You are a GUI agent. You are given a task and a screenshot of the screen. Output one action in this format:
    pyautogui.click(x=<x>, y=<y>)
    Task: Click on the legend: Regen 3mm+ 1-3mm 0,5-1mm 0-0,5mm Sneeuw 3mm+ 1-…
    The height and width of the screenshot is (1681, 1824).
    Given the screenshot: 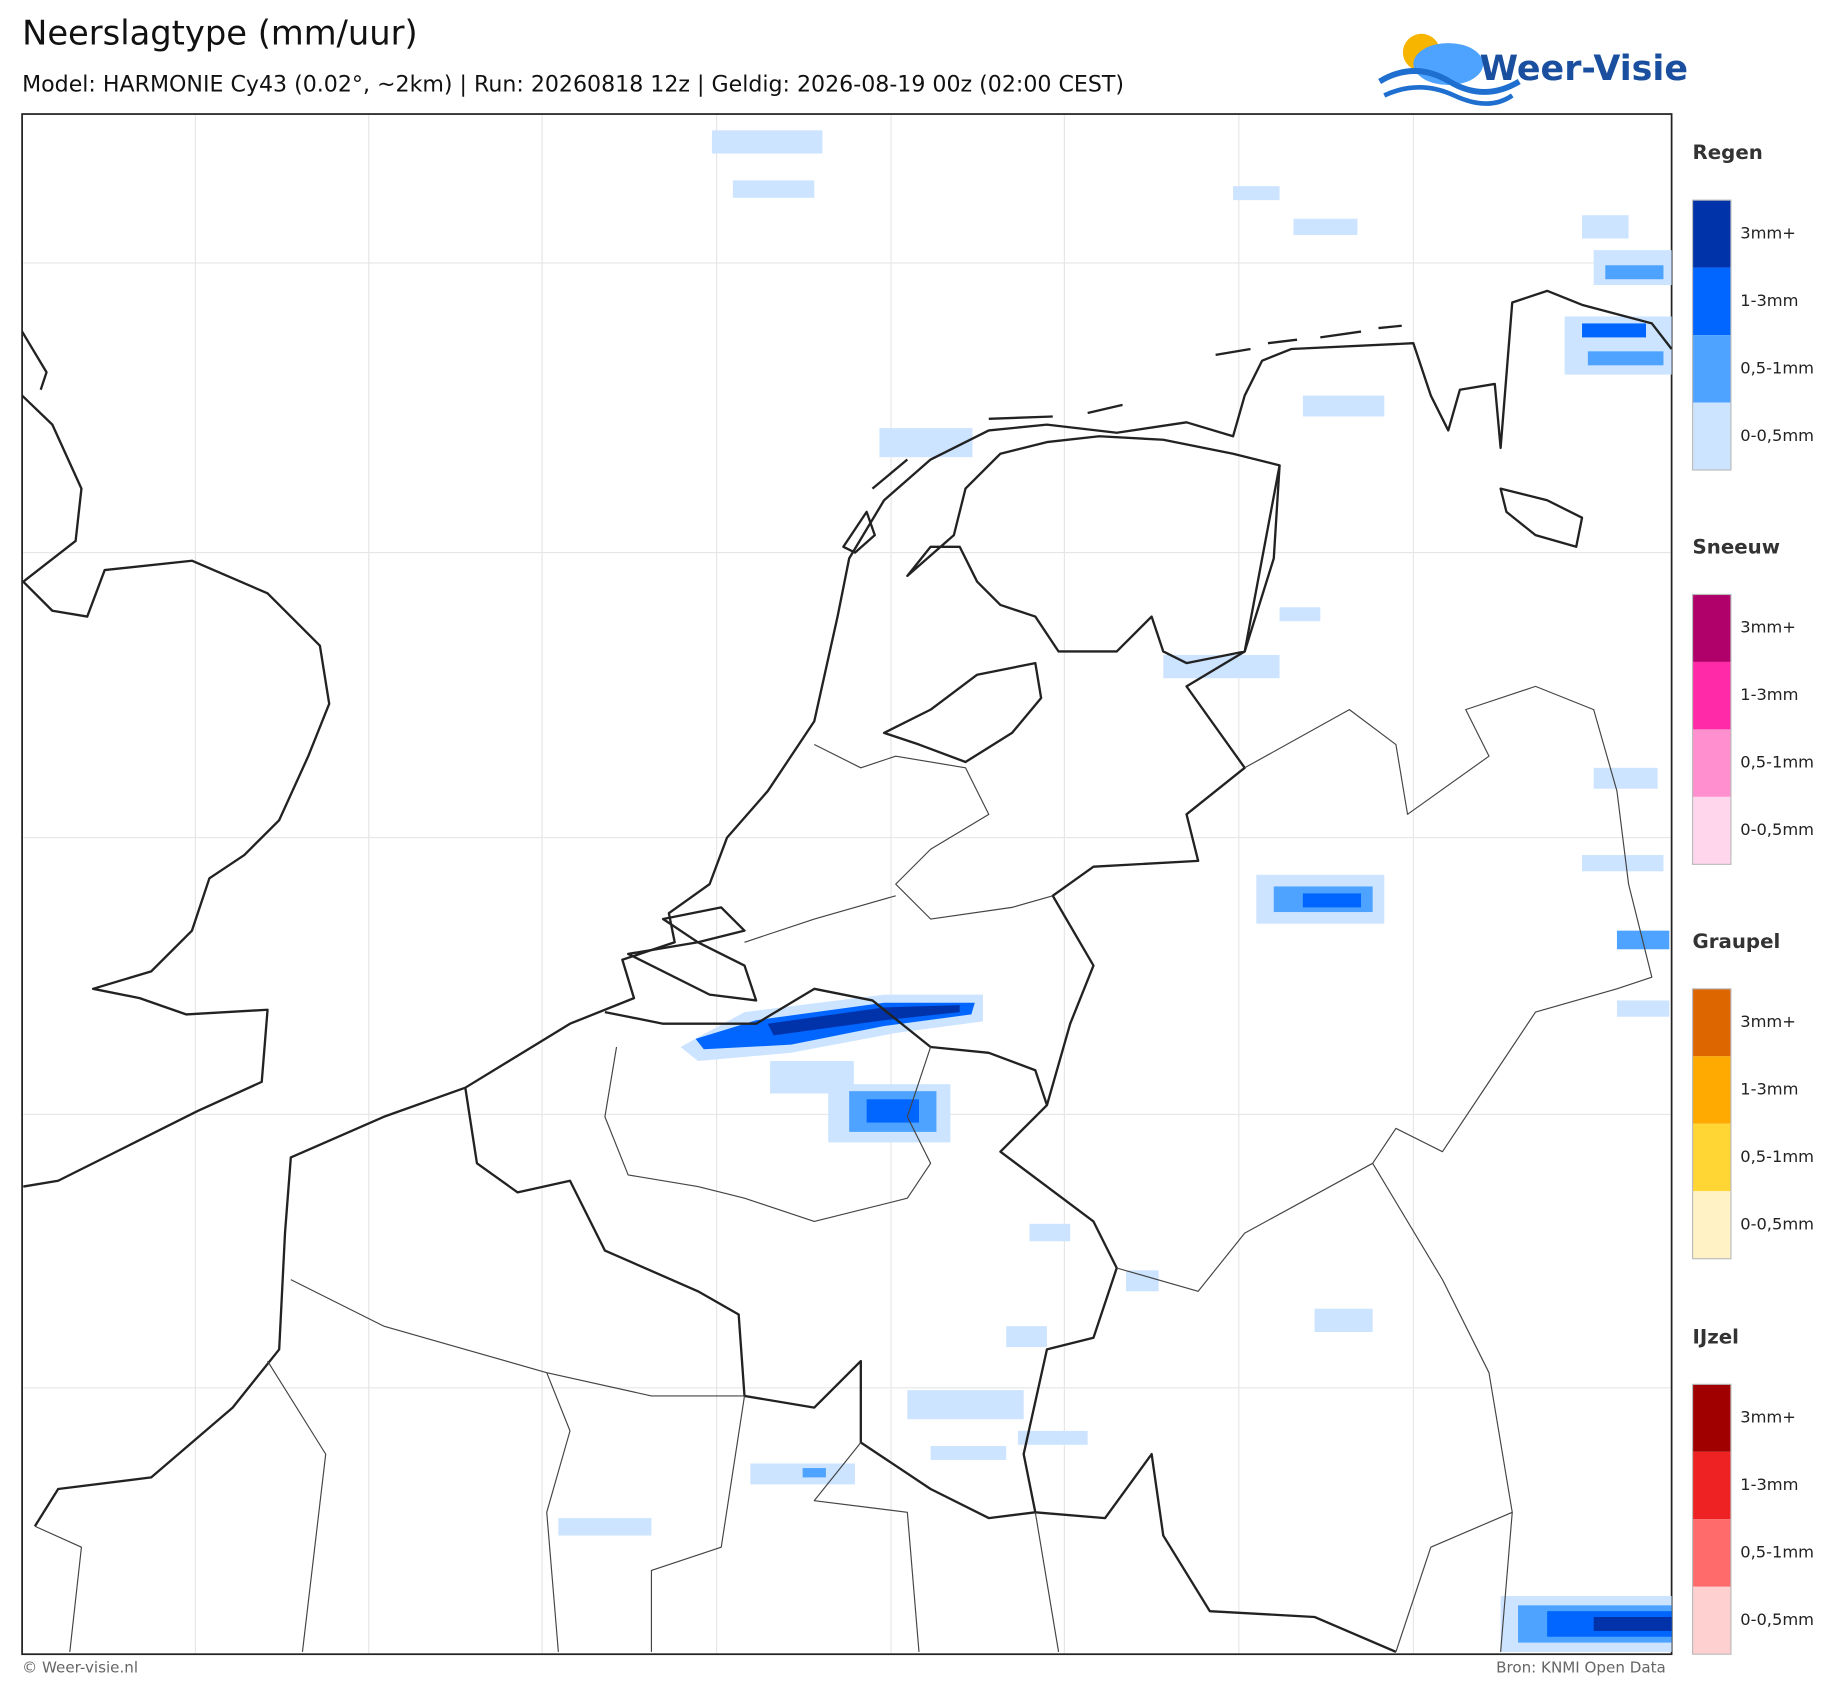 What is the action you would take?
    pyautogui.click(x=1752, y=898)
    